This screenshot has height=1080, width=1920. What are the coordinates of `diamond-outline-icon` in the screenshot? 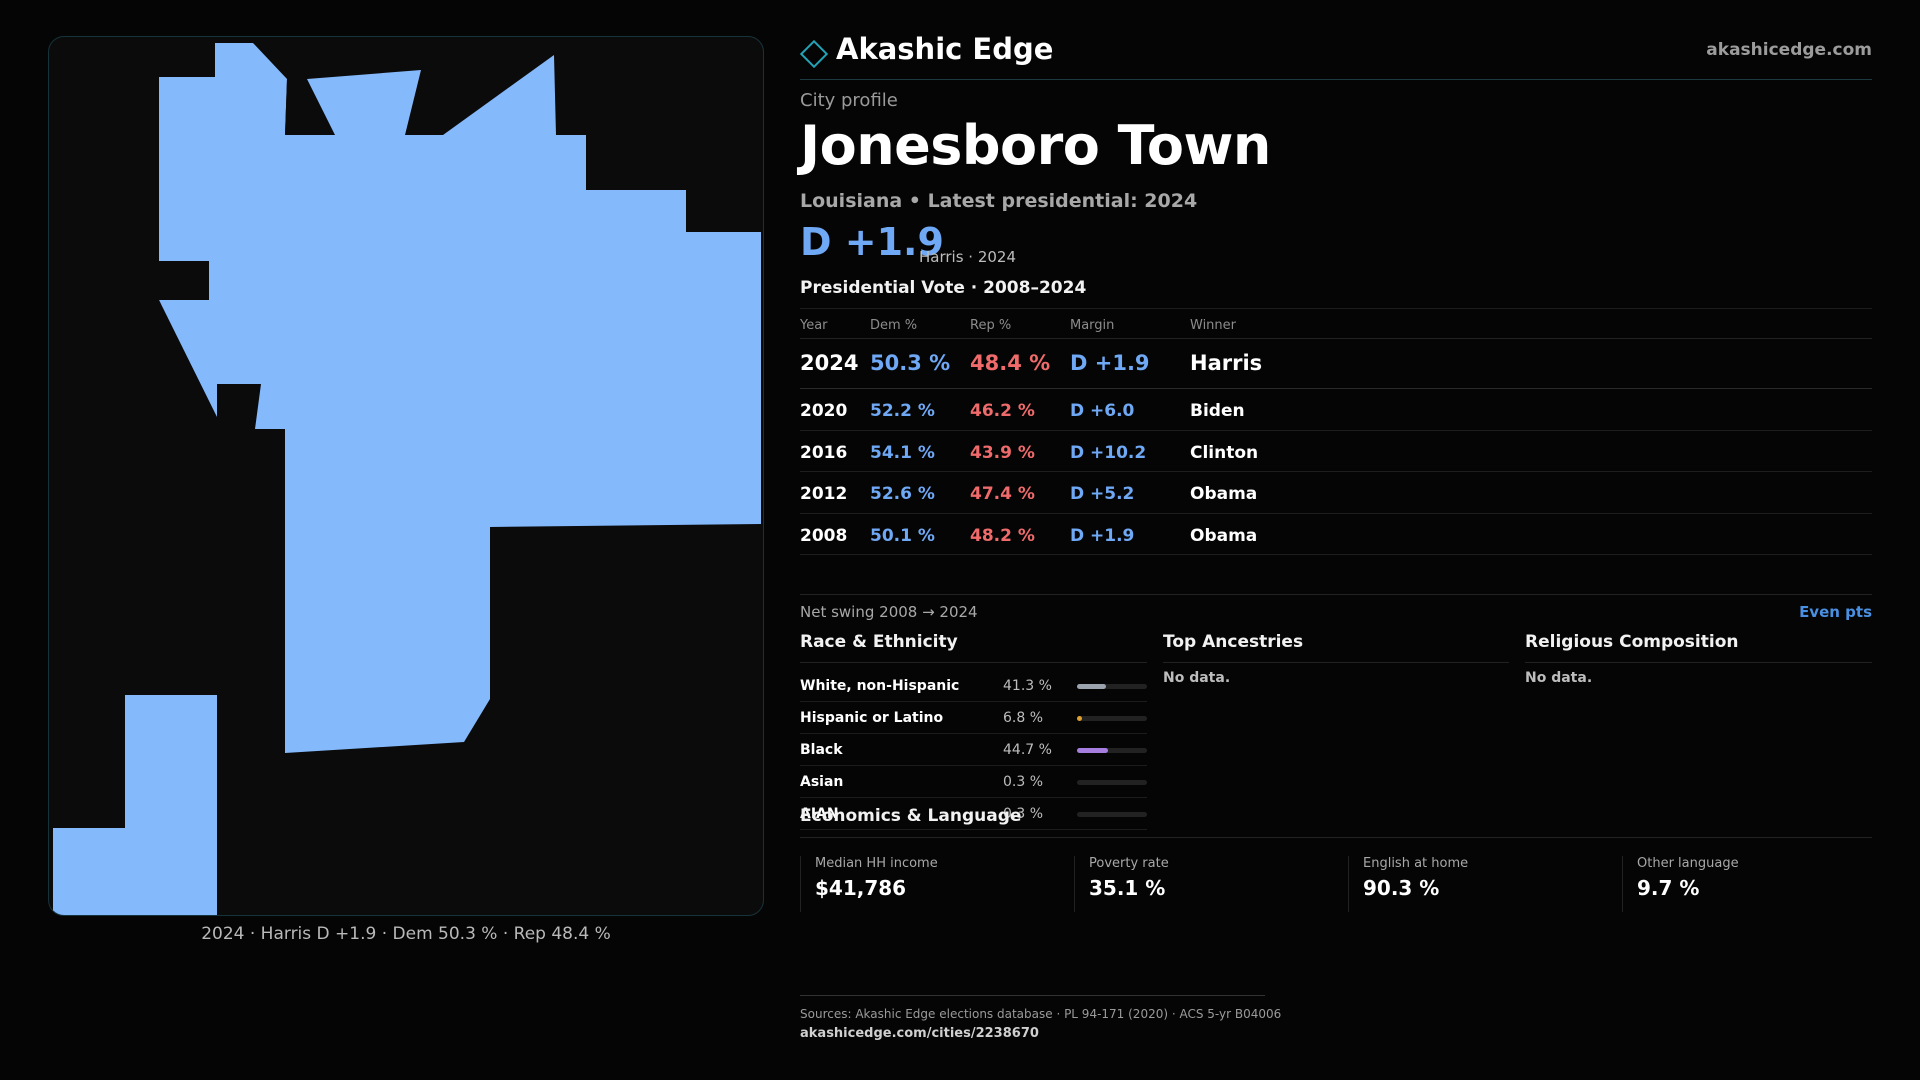 It's located at (814, 54).